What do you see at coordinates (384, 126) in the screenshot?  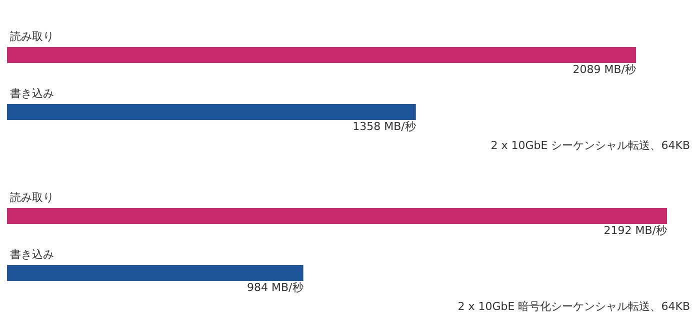 I see `data-label: 1358 MB/秒` at bounding box center [384, 126].